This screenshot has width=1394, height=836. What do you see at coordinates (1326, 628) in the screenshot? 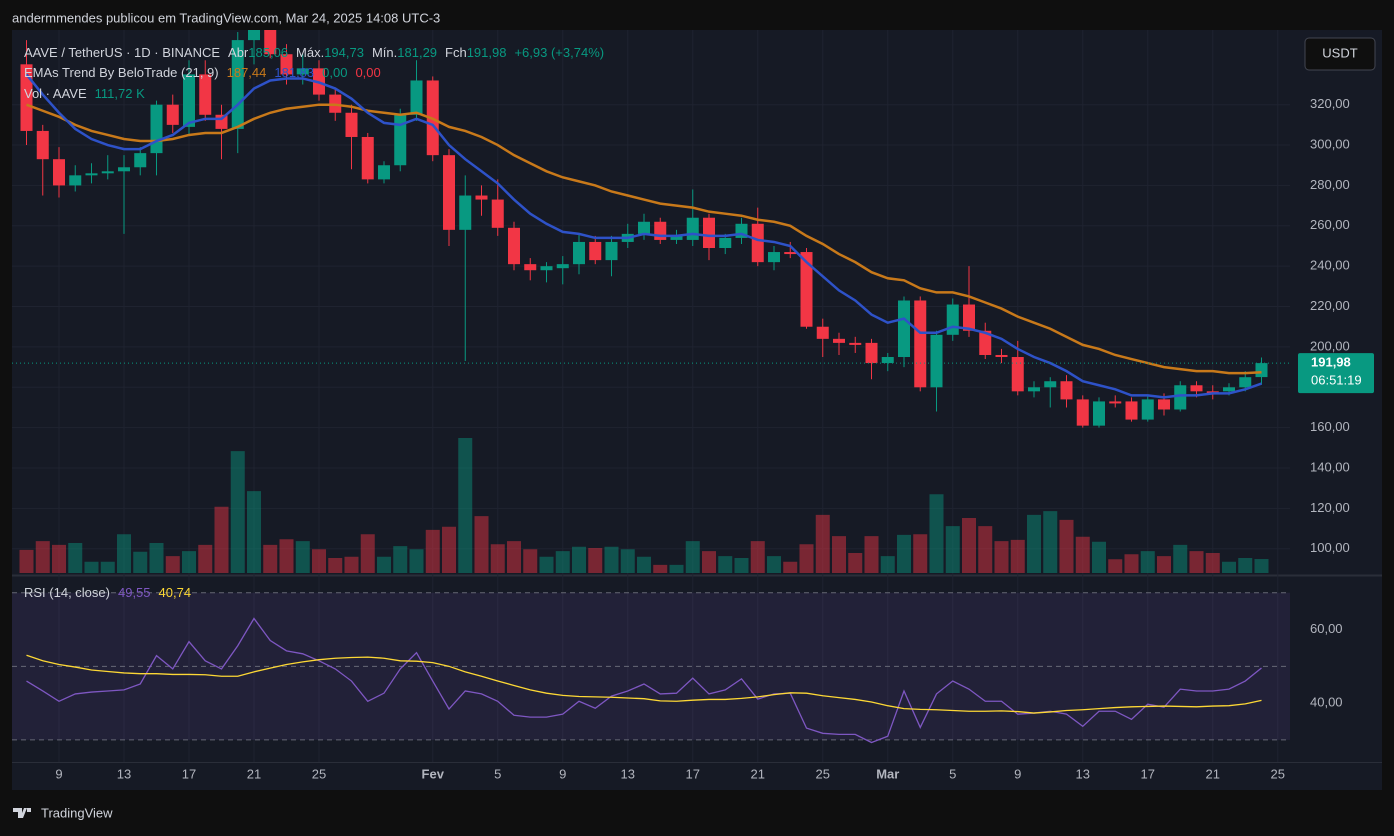
I see `y-tick-label: 60,00` at bounding box center [1326, 628].